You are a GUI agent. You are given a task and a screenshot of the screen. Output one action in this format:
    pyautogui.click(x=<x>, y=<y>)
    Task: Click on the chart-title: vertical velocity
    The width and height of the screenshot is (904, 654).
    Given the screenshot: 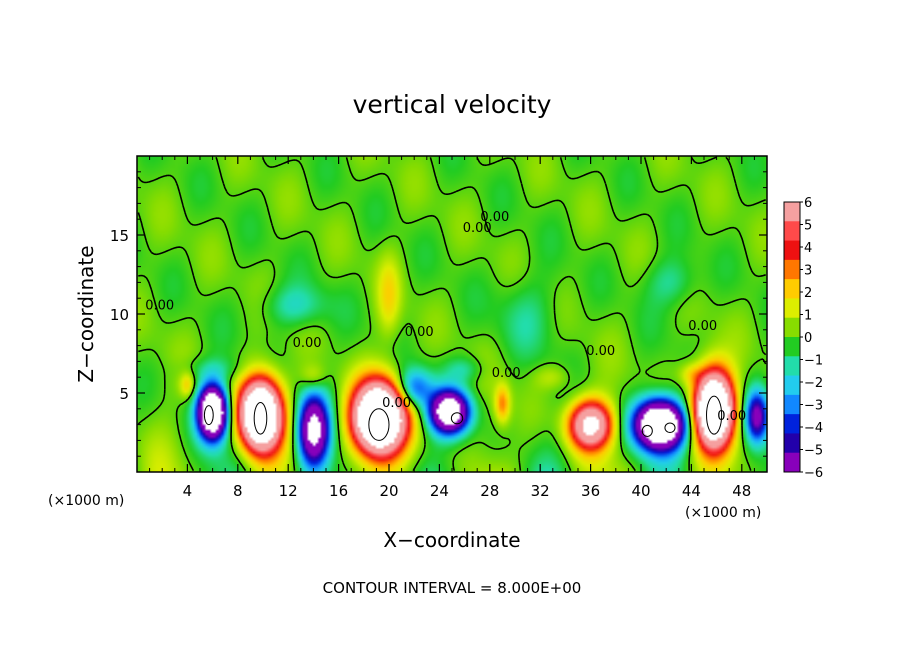 What is the action you would take?
    pyautogui.click(x=452, y=104)
    